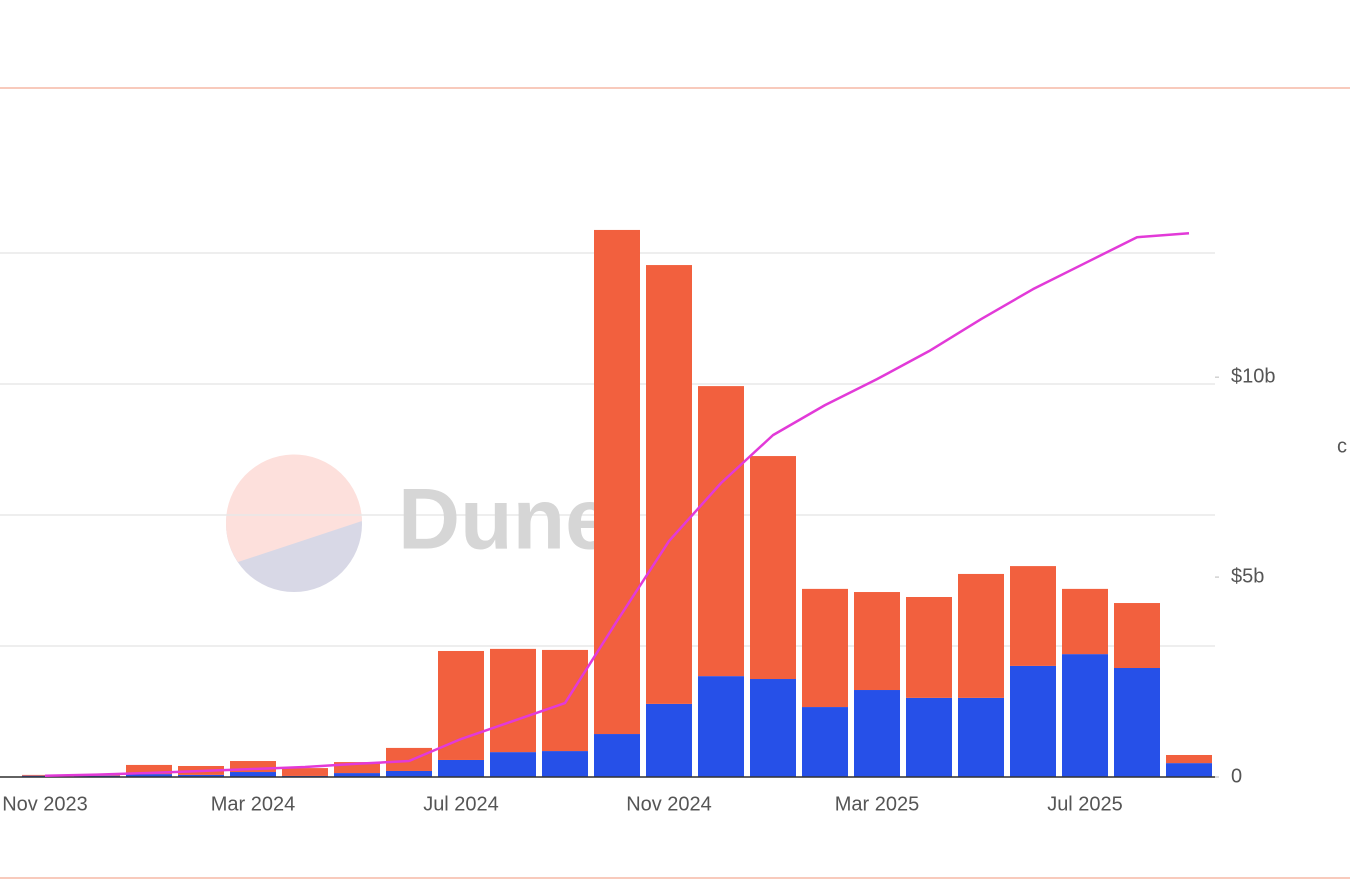 The image size is (1350, 888). Describe the element at coordinates (877, 804) in the screenshot. I see `x-tick-label: Mar 2025` at that location.